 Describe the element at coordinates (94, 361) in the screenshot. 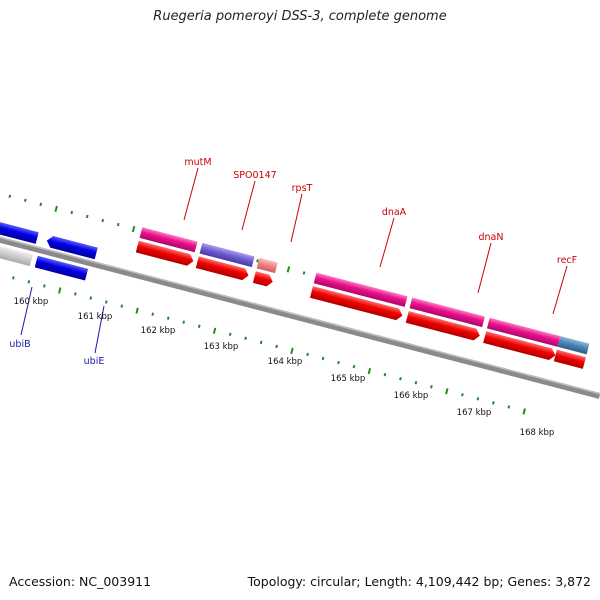

I see `gene-label-ubiE: ubiE` at that location.